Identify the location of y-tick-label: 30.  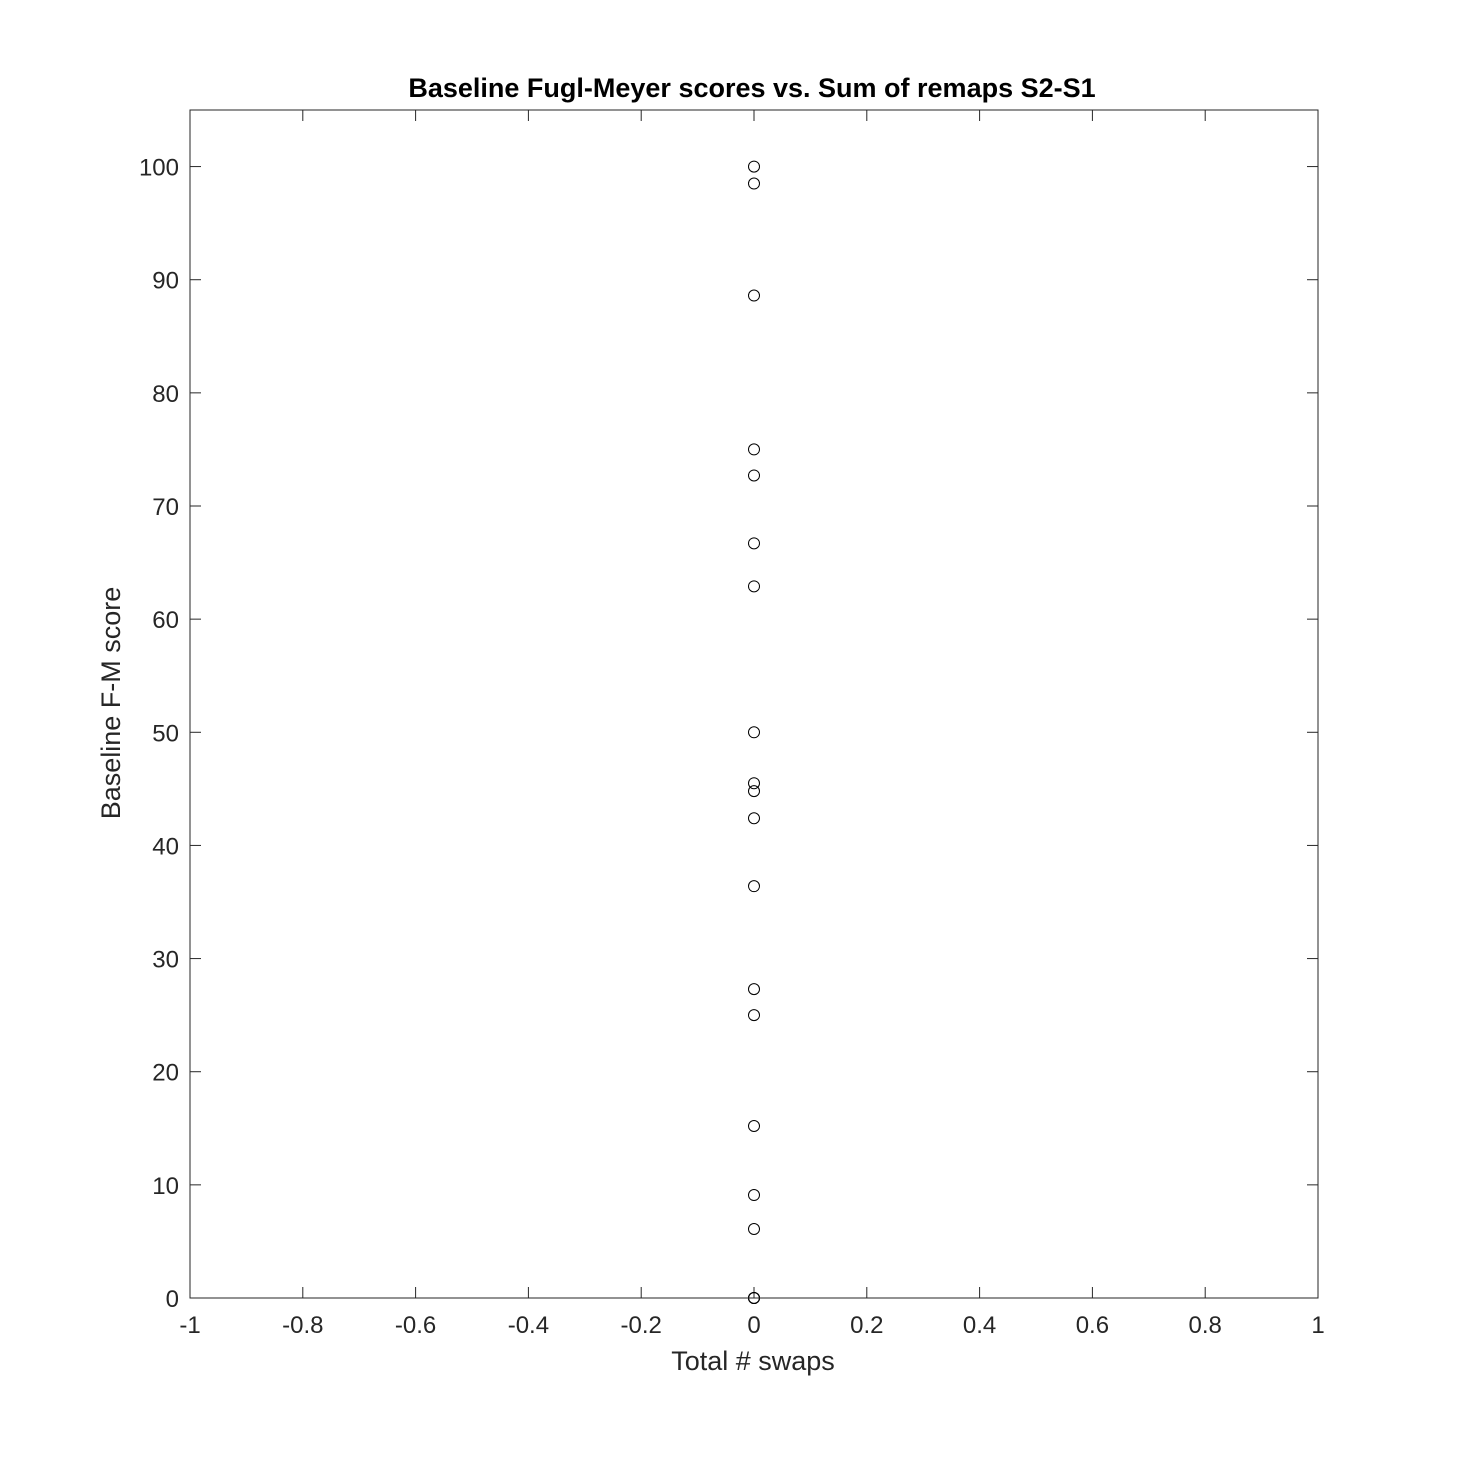
(165, 960).